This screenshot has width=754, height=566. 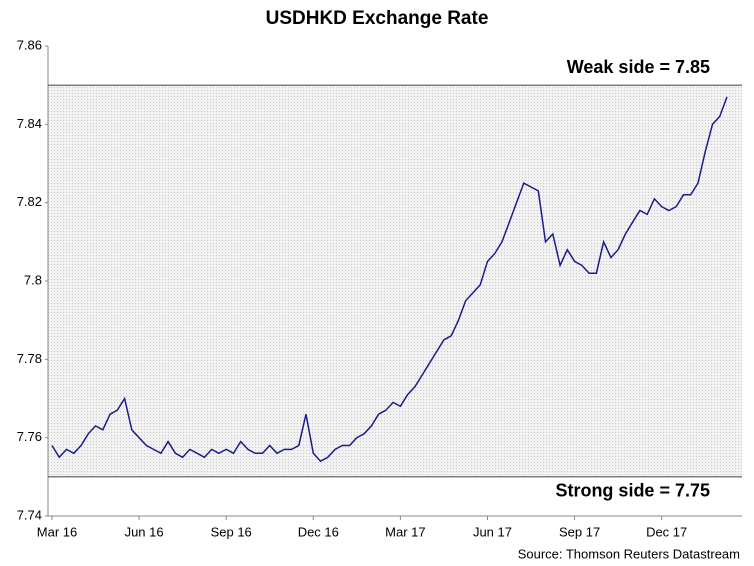 What do you see at coordinates (579, 531) in the screenshot?
I see `x-tick-label: Sep 17` at bounding box center [579, 531].